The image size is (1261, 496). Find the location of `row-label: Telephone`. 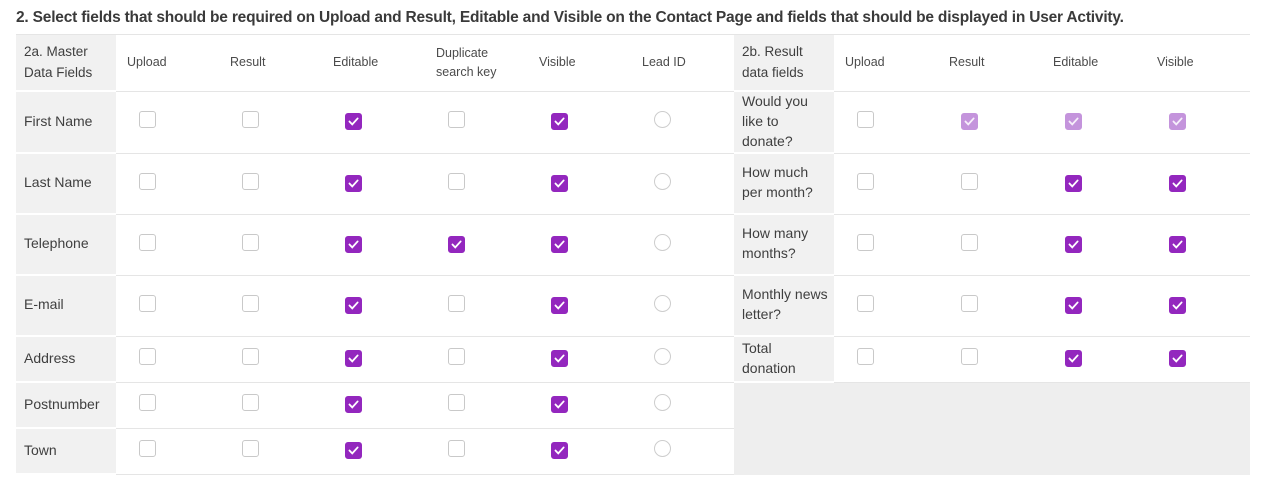

row-label: Telephone is located at coordinates (66, 245).